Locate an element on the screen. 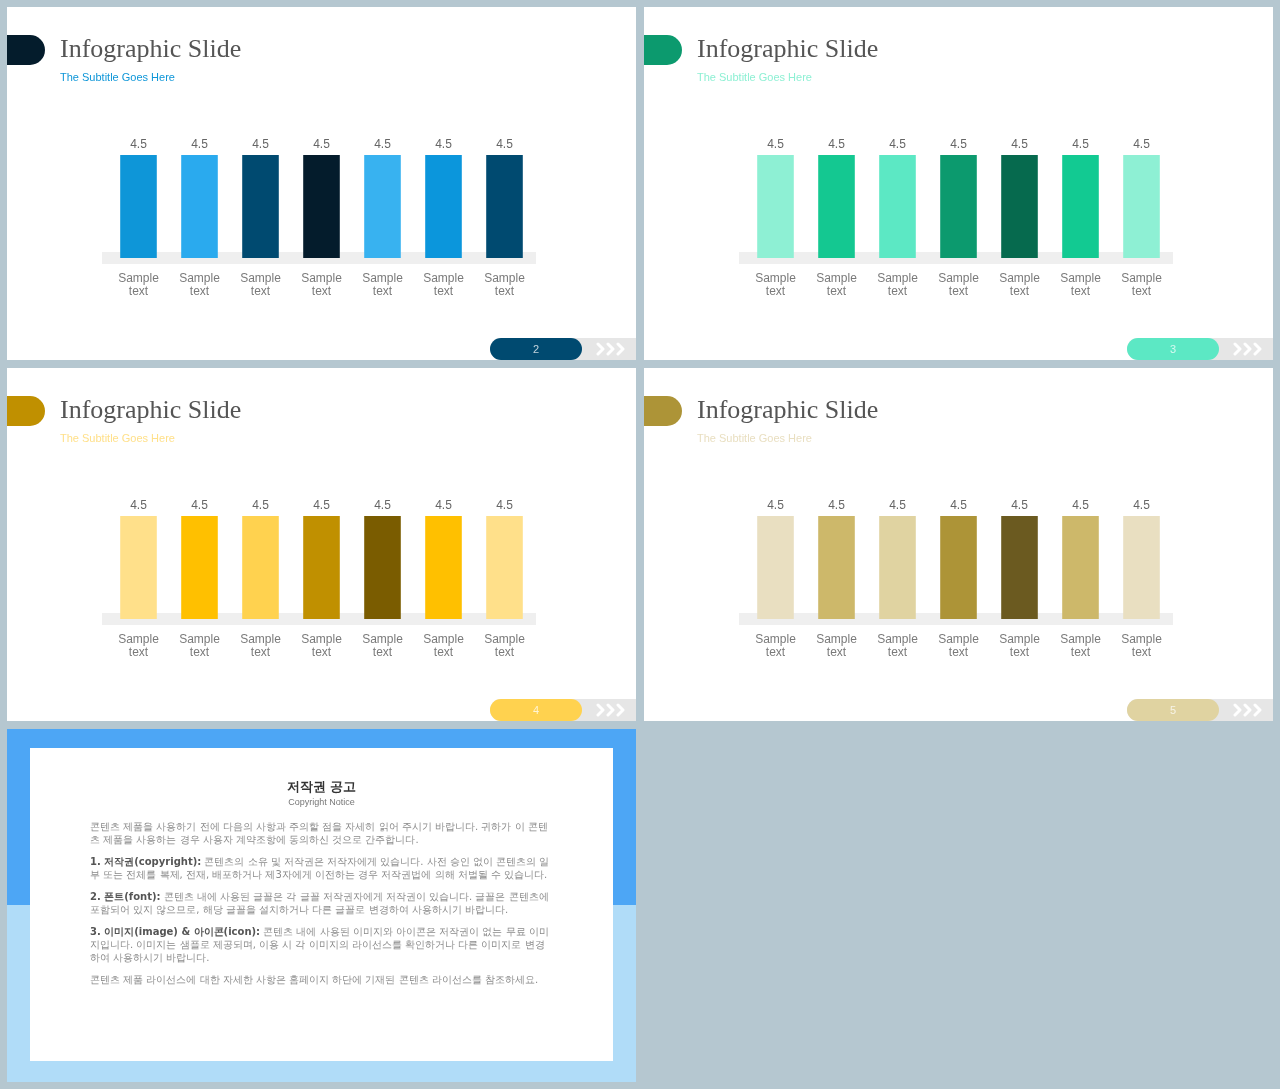 The height and width of the screenshot is (1089, 1280). page-pill: 3 is located at coordinates (1173, 349).